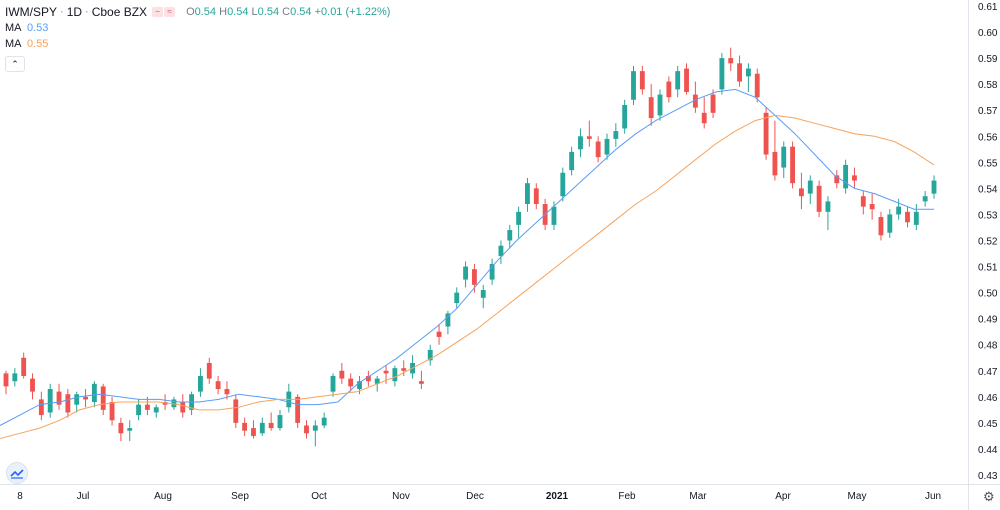 The width and height of the screenshot is (1000, 510). What do you see at coordinates (74, 12) in the screenshot?
I see `interval-label: 1D` at bounding box center [74, 12].